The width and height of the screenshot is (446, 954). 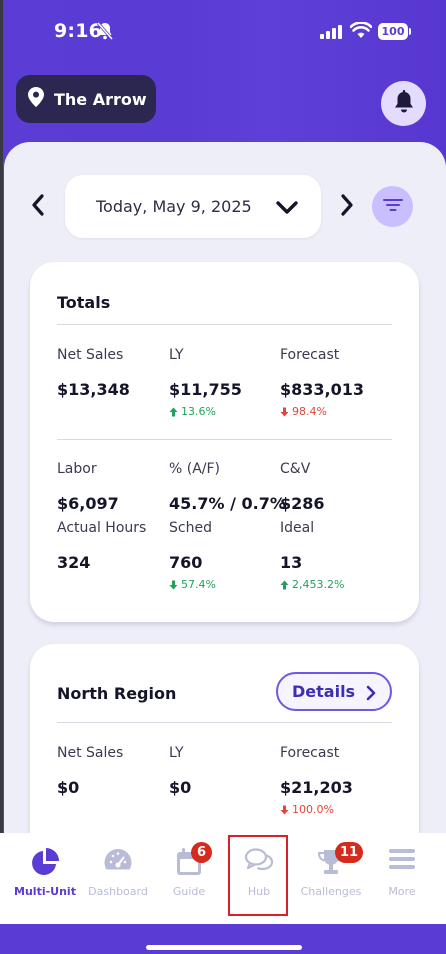 What do you see at coordinates (45, 891) in the screenshot?
I see `tab-label: Multi-Unit` at bounding box center [45, 891].